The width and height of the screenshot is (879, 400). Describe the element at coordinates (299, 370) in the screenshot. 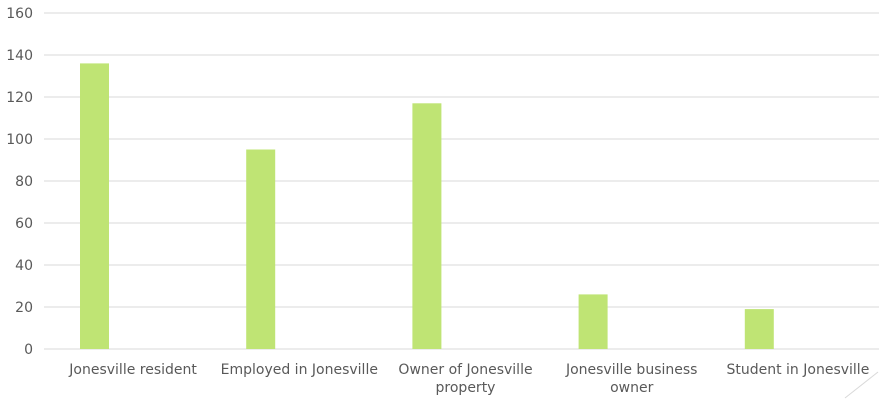

I see `x-category-label: Employed in Jonesville` at that location.